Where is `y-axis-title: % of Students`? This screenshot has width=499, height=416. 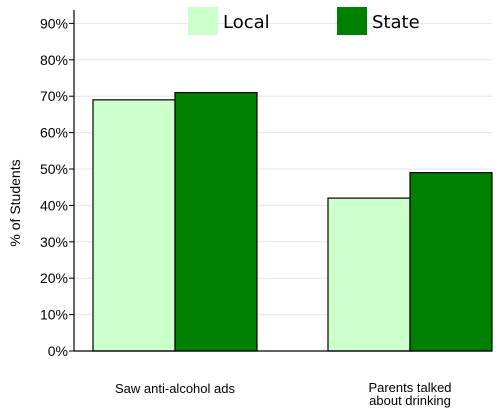
y-axis-title: % of Students is located at coordinates (15, 202).